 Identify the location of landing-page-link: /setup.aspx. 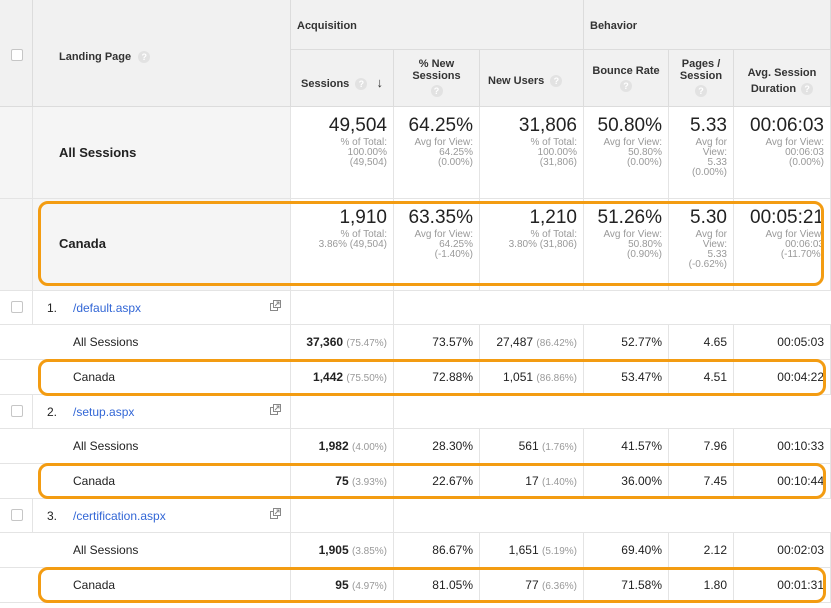
(104, 412).